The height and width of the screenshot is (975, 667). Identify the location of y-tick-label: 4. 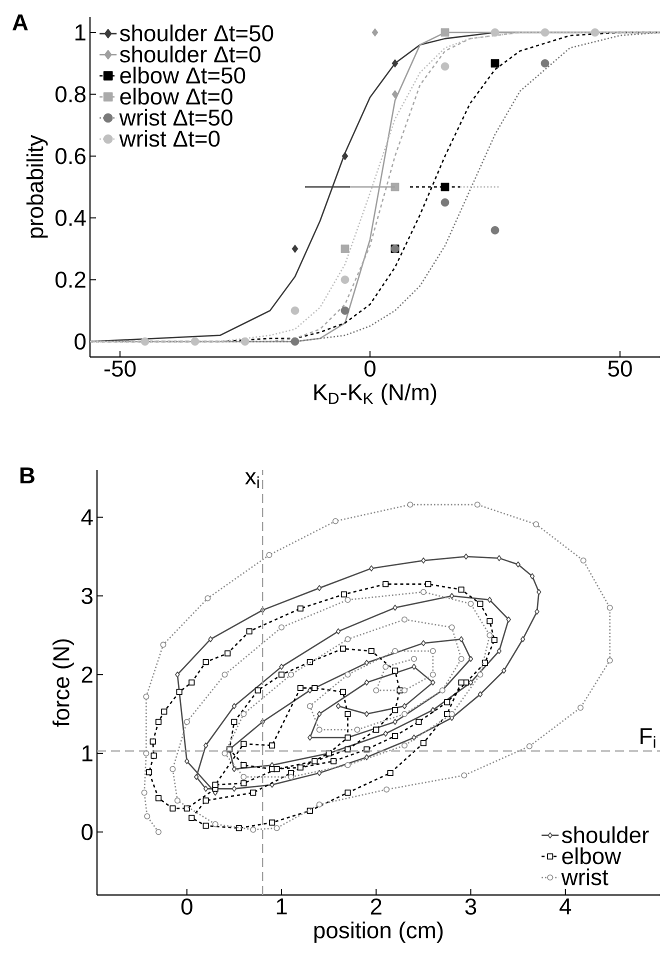
(87, 517).